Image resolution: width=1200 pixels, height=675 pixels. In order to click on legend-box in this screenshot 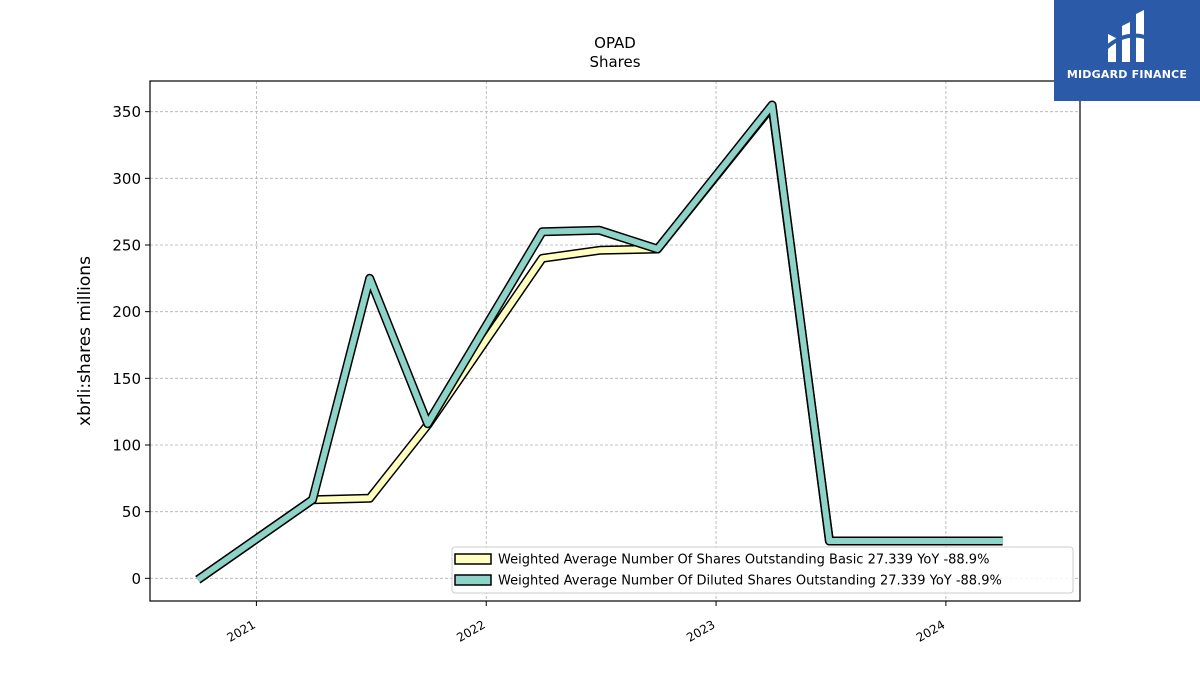, I will do `click(762, 570)`.